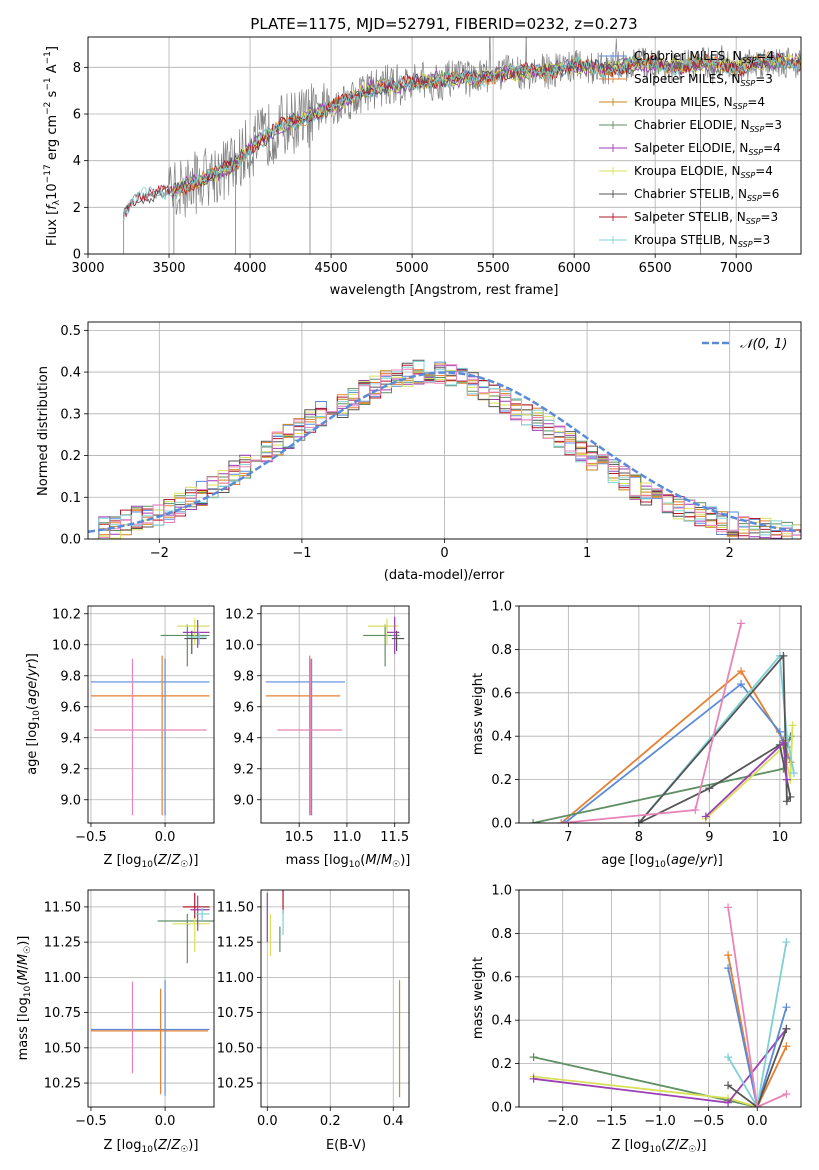  What do you see at coordinates (70, 498) in the screenshot?
I see `y-tick-label: 0.1` at bounding box center [70, 498].